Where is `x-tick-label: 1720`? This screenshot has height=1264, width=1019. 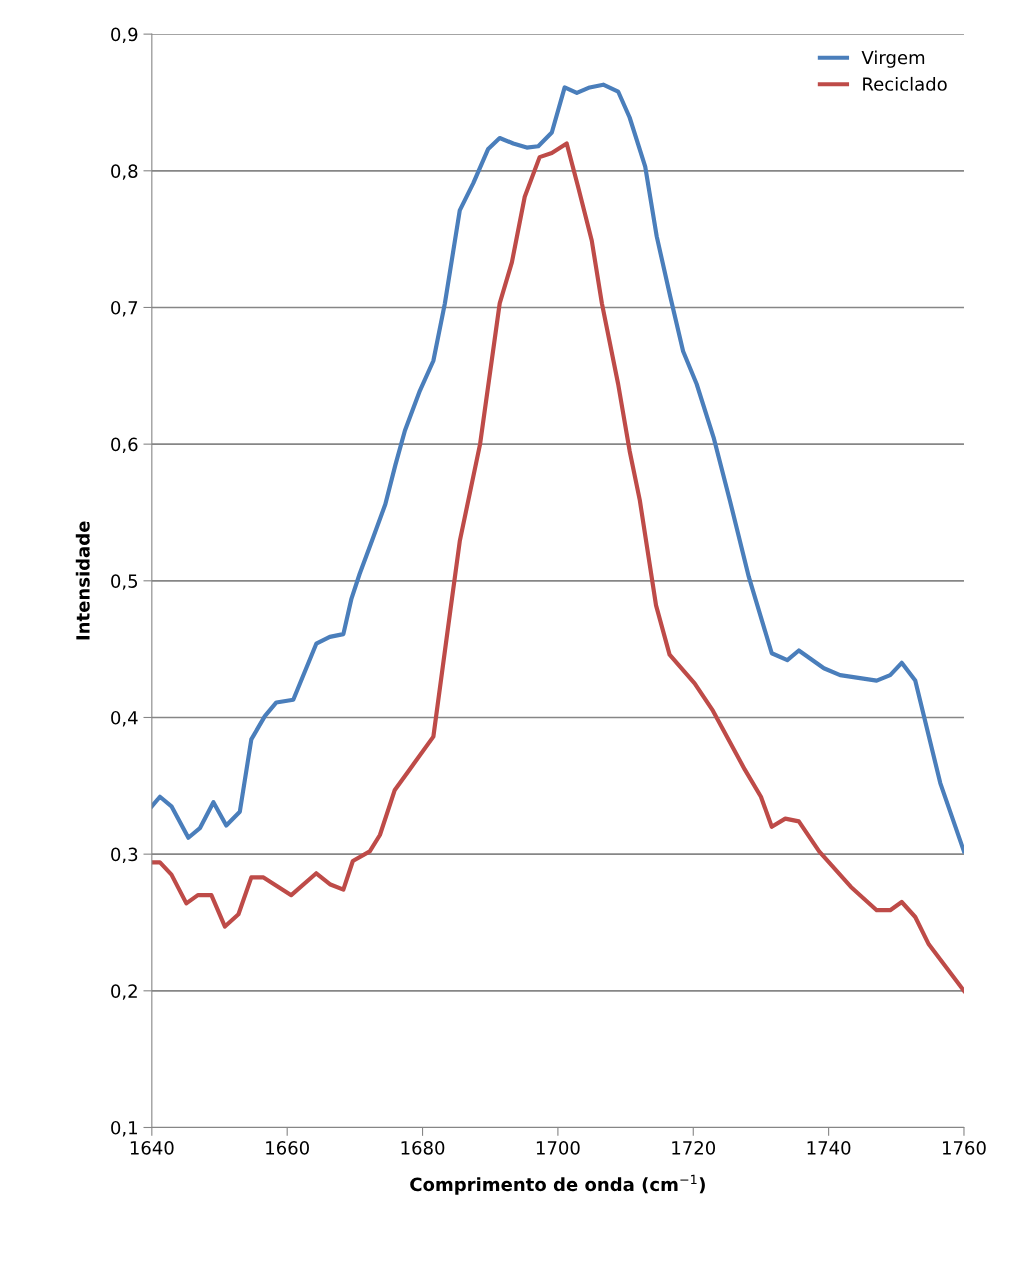 x-tick-label: 1720 is located at coordinates (694, 1148).